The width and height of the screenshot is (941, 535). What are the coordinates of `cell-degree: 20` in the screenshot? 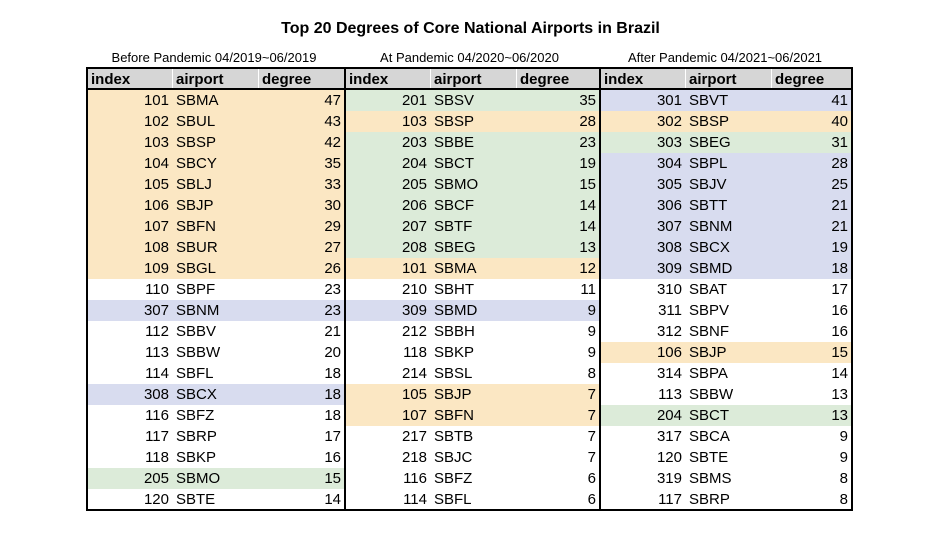 It's located at (332, 352).